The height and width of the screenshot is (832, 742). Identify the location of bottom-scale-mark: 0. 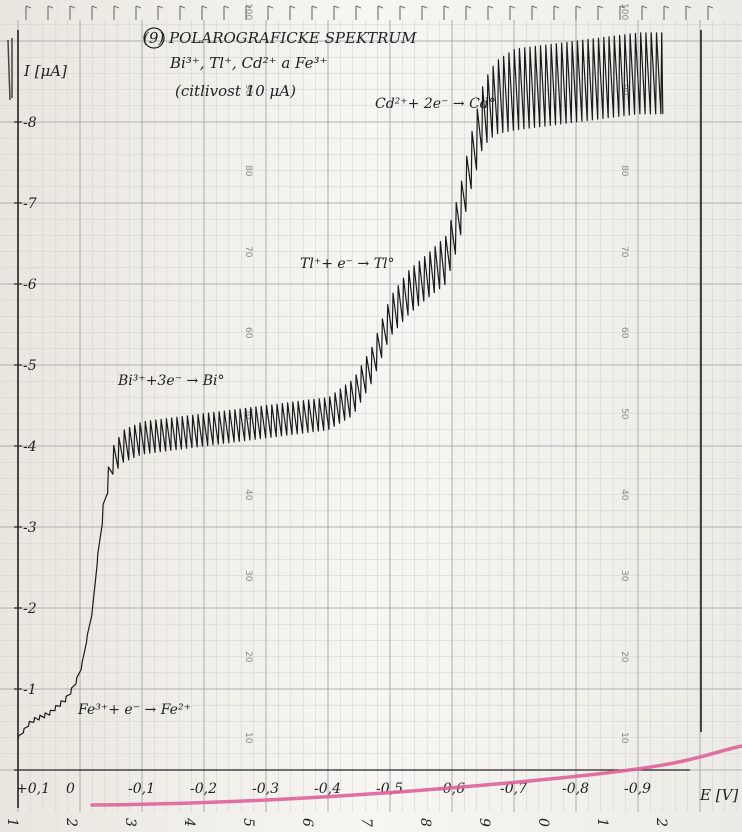
(543, 822).